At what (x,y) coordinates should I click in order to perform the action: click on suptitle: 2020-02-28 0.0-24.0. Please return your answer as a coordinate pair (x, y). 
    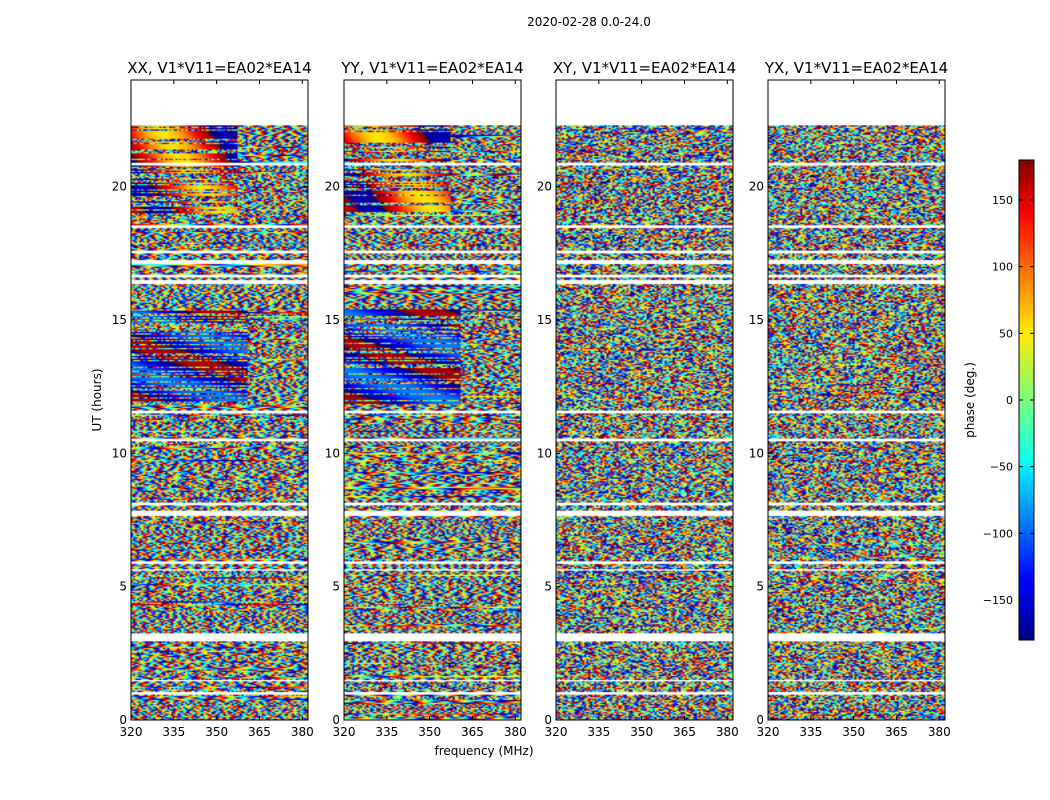
    Looking at the image, I should click on (589, 22).